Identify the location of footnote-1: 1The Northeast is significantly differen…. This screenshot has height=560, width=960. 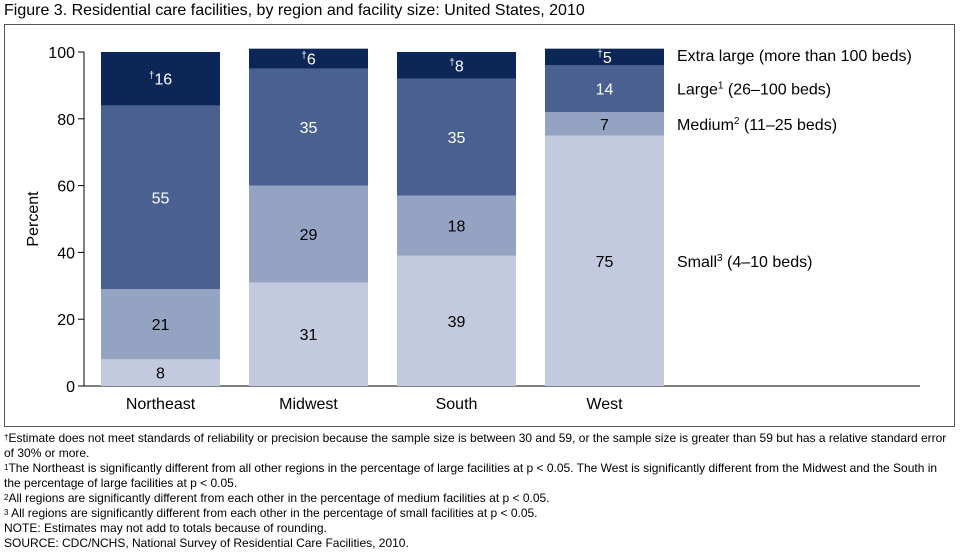
(471, 475).